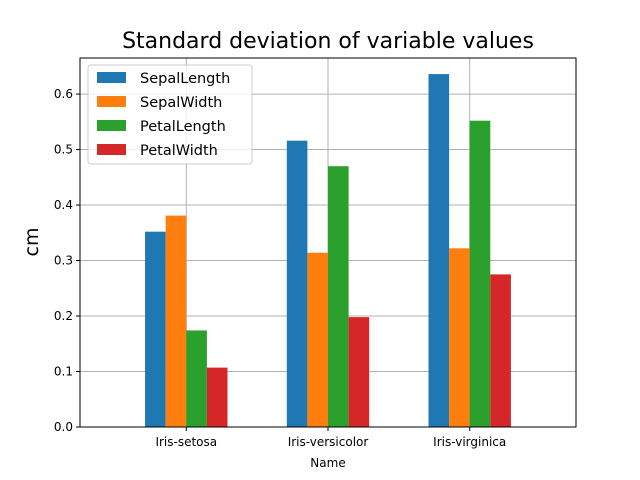 Image resolution: width=640 pixels, height=480 pixels. I want to click on x-tick-label: Iris-versicolor, so click(328, 442).